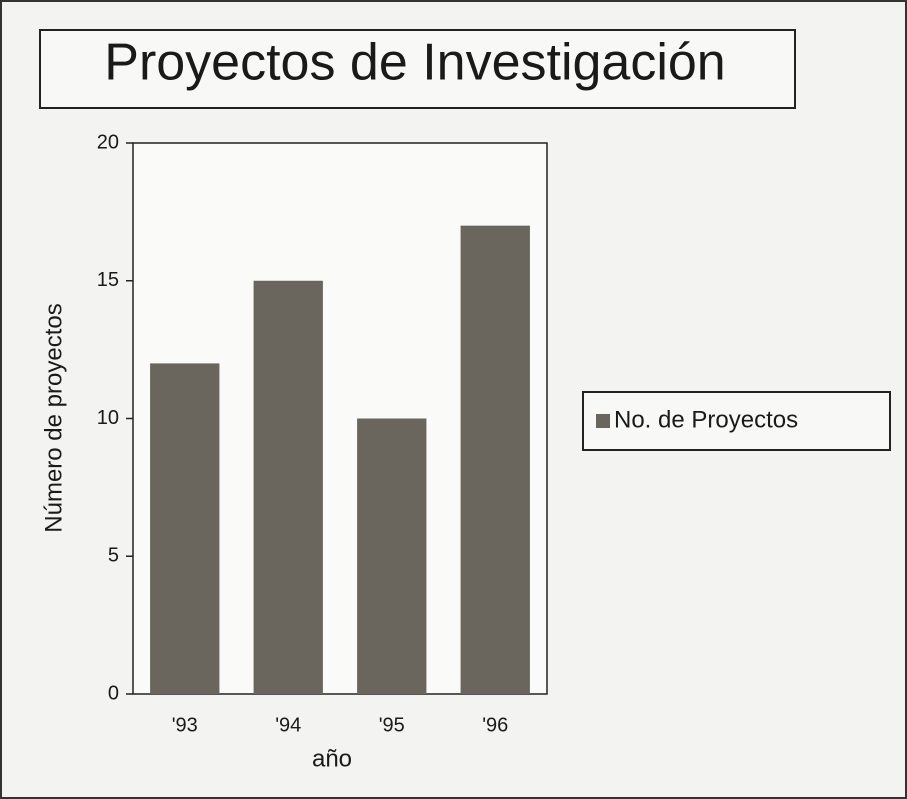  Describe the element at coordinates (603, 421) in the screenshot. I see `legend-swatch` at that location.